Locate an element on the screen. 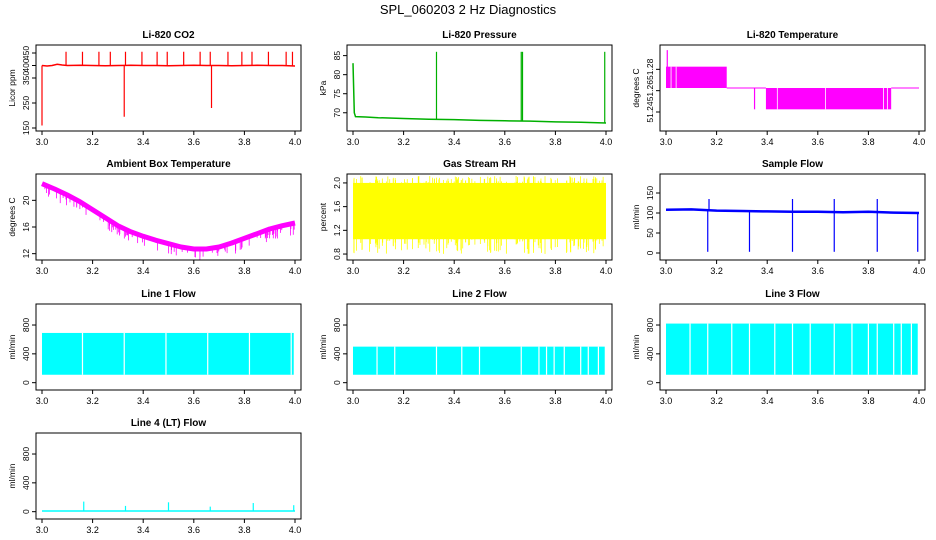 This screenshot has width=936, height=540. y-tick-label: 1.2 is located at coordinates (337, 230).